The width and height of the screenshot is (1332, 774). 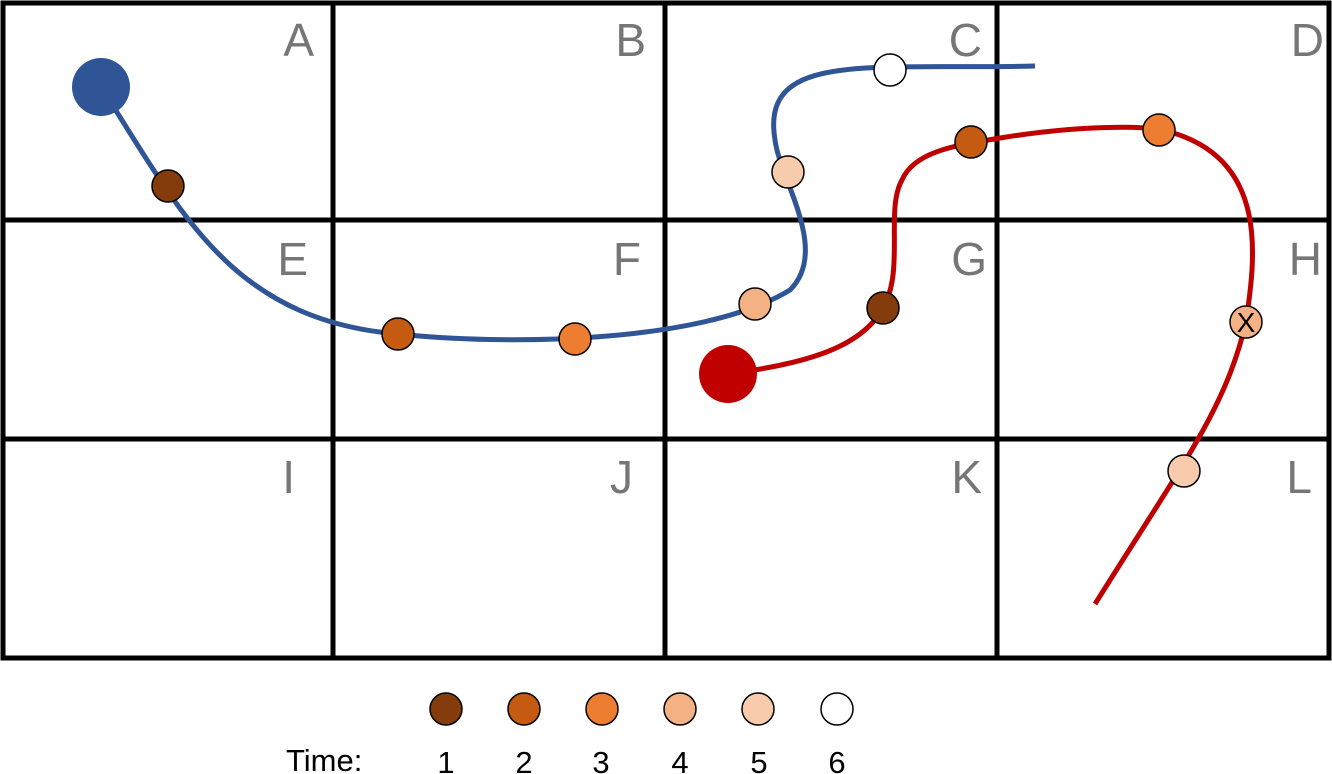 I want to click on cell-label-h: H, so click(x=1305, y=259).